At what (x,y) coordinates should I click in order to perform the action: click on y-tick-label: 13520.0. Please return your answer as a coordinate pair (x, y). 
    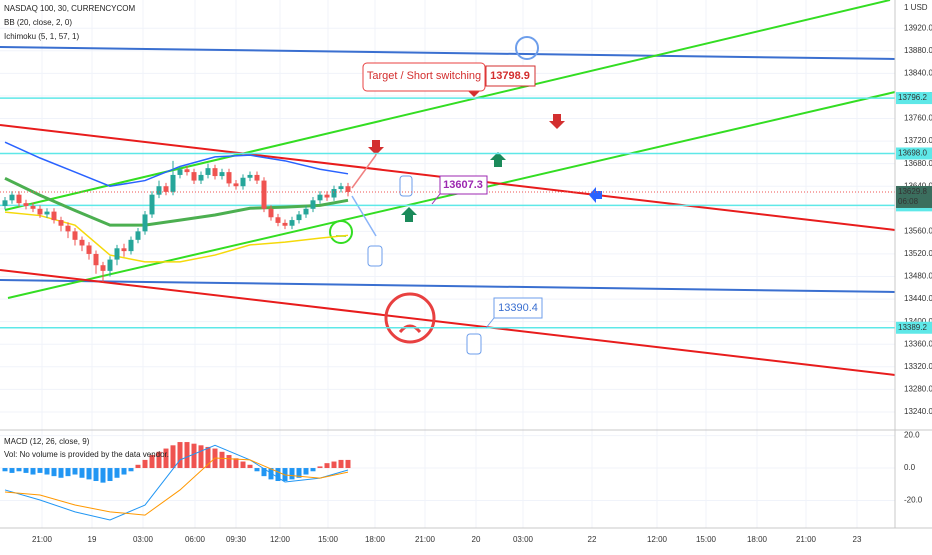
    Looking at the image, I should click on (918, 253).